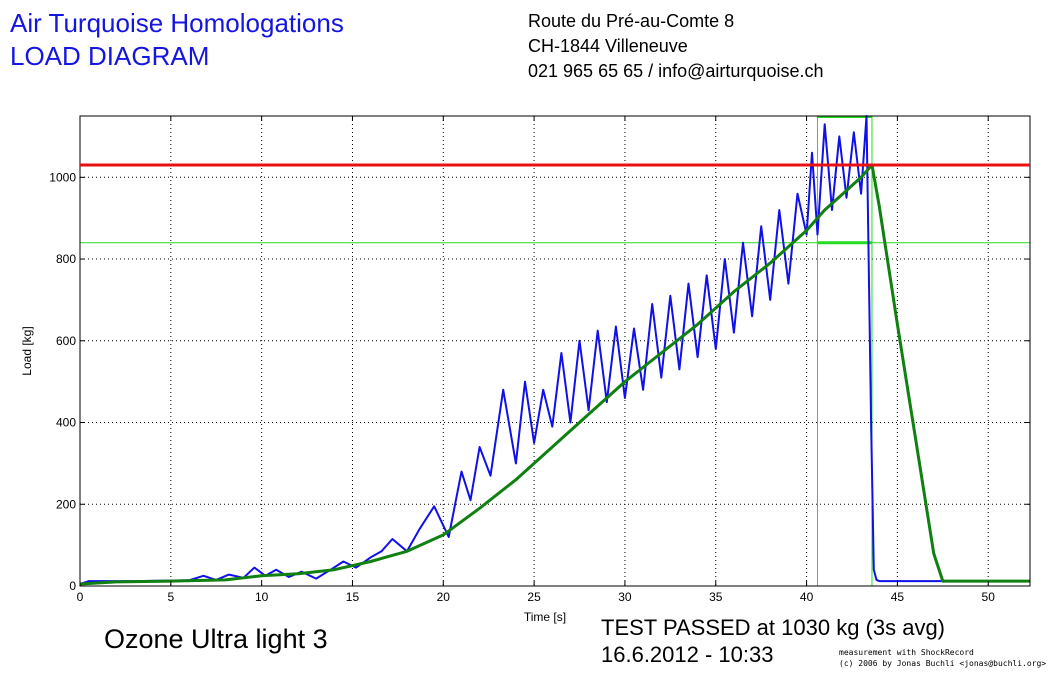 This screenshot has height=674, width=1055. What do you see at coordinates (110, 56) in the screenshot?
I see `doc-title: LOAD DIAGRAM` at bounding box center [110, 56].